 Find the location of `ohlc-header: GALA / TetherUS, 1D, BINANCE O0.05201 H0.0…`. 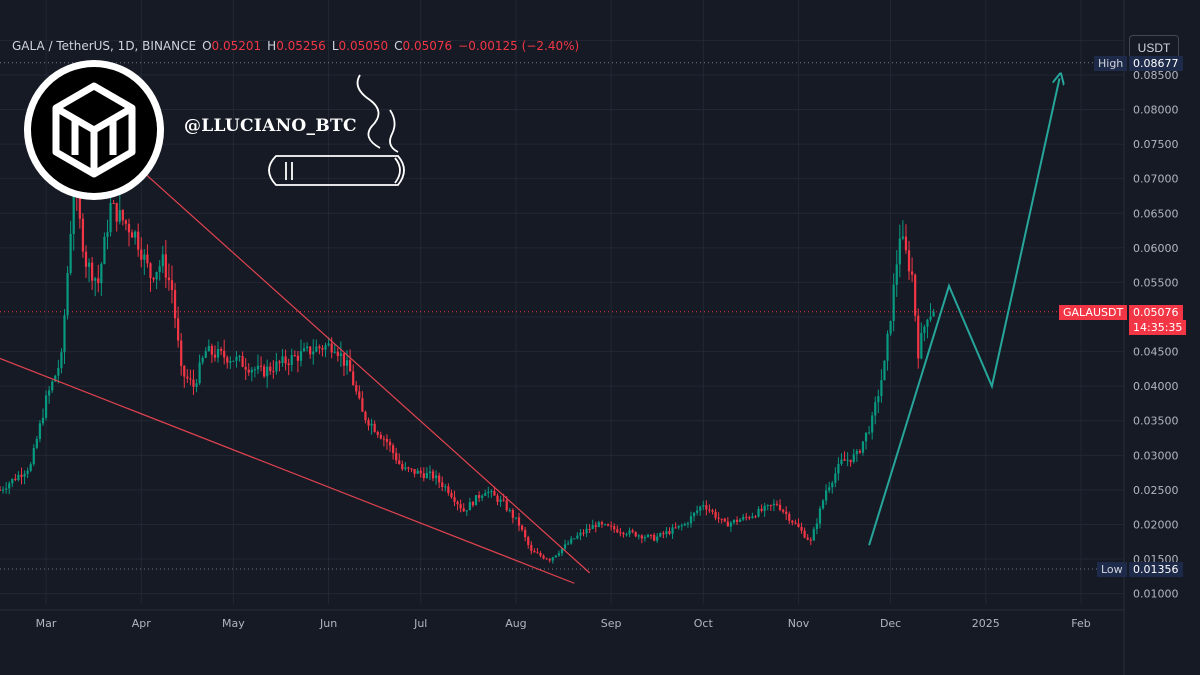

ohlc-header: GALA / TetherUS, 1D, BINANCE O0.05201 H0.0… is located at coordinates (295, 46).